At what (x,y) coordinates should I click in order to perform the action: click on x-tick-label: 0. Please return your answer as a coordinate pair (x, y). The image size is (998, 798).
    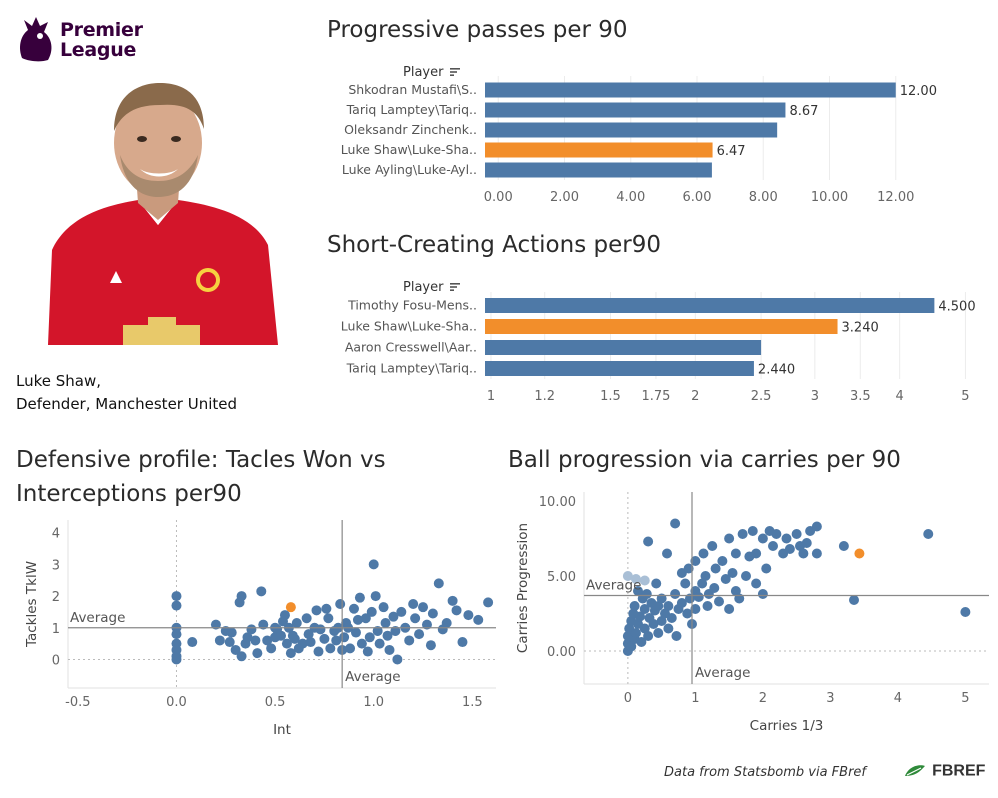
    Looking at the image, I should click on (628, 698).